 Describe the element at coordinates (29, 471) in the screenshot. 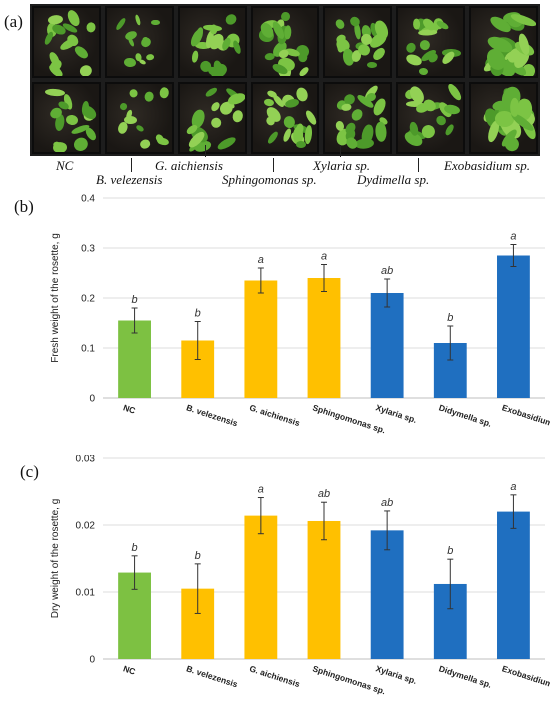

I see `panel-label-c: (c)` at that location.